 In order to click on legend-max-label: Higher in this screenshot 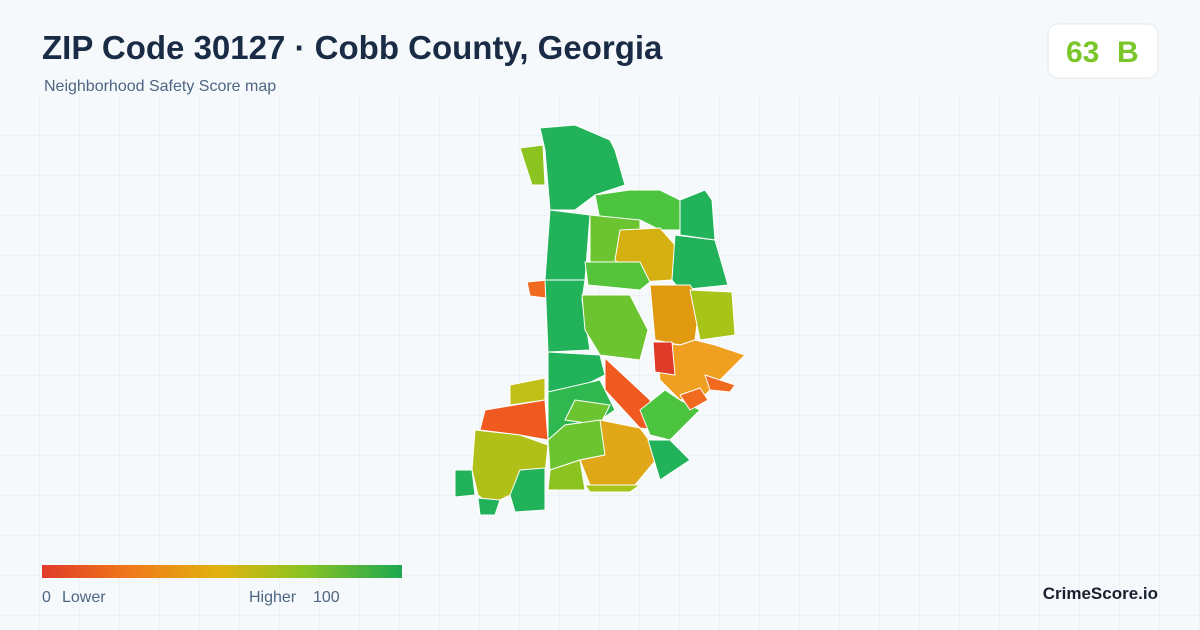, I will do `click(273, 597)`.